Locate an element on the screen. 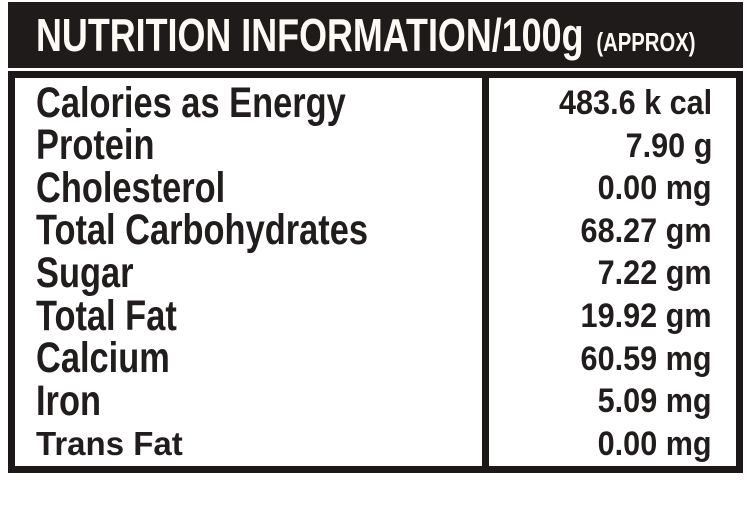 The height and width of the screenshot is (506, 747). approx-note: (APPROX) is located at coordinates (646, 42).